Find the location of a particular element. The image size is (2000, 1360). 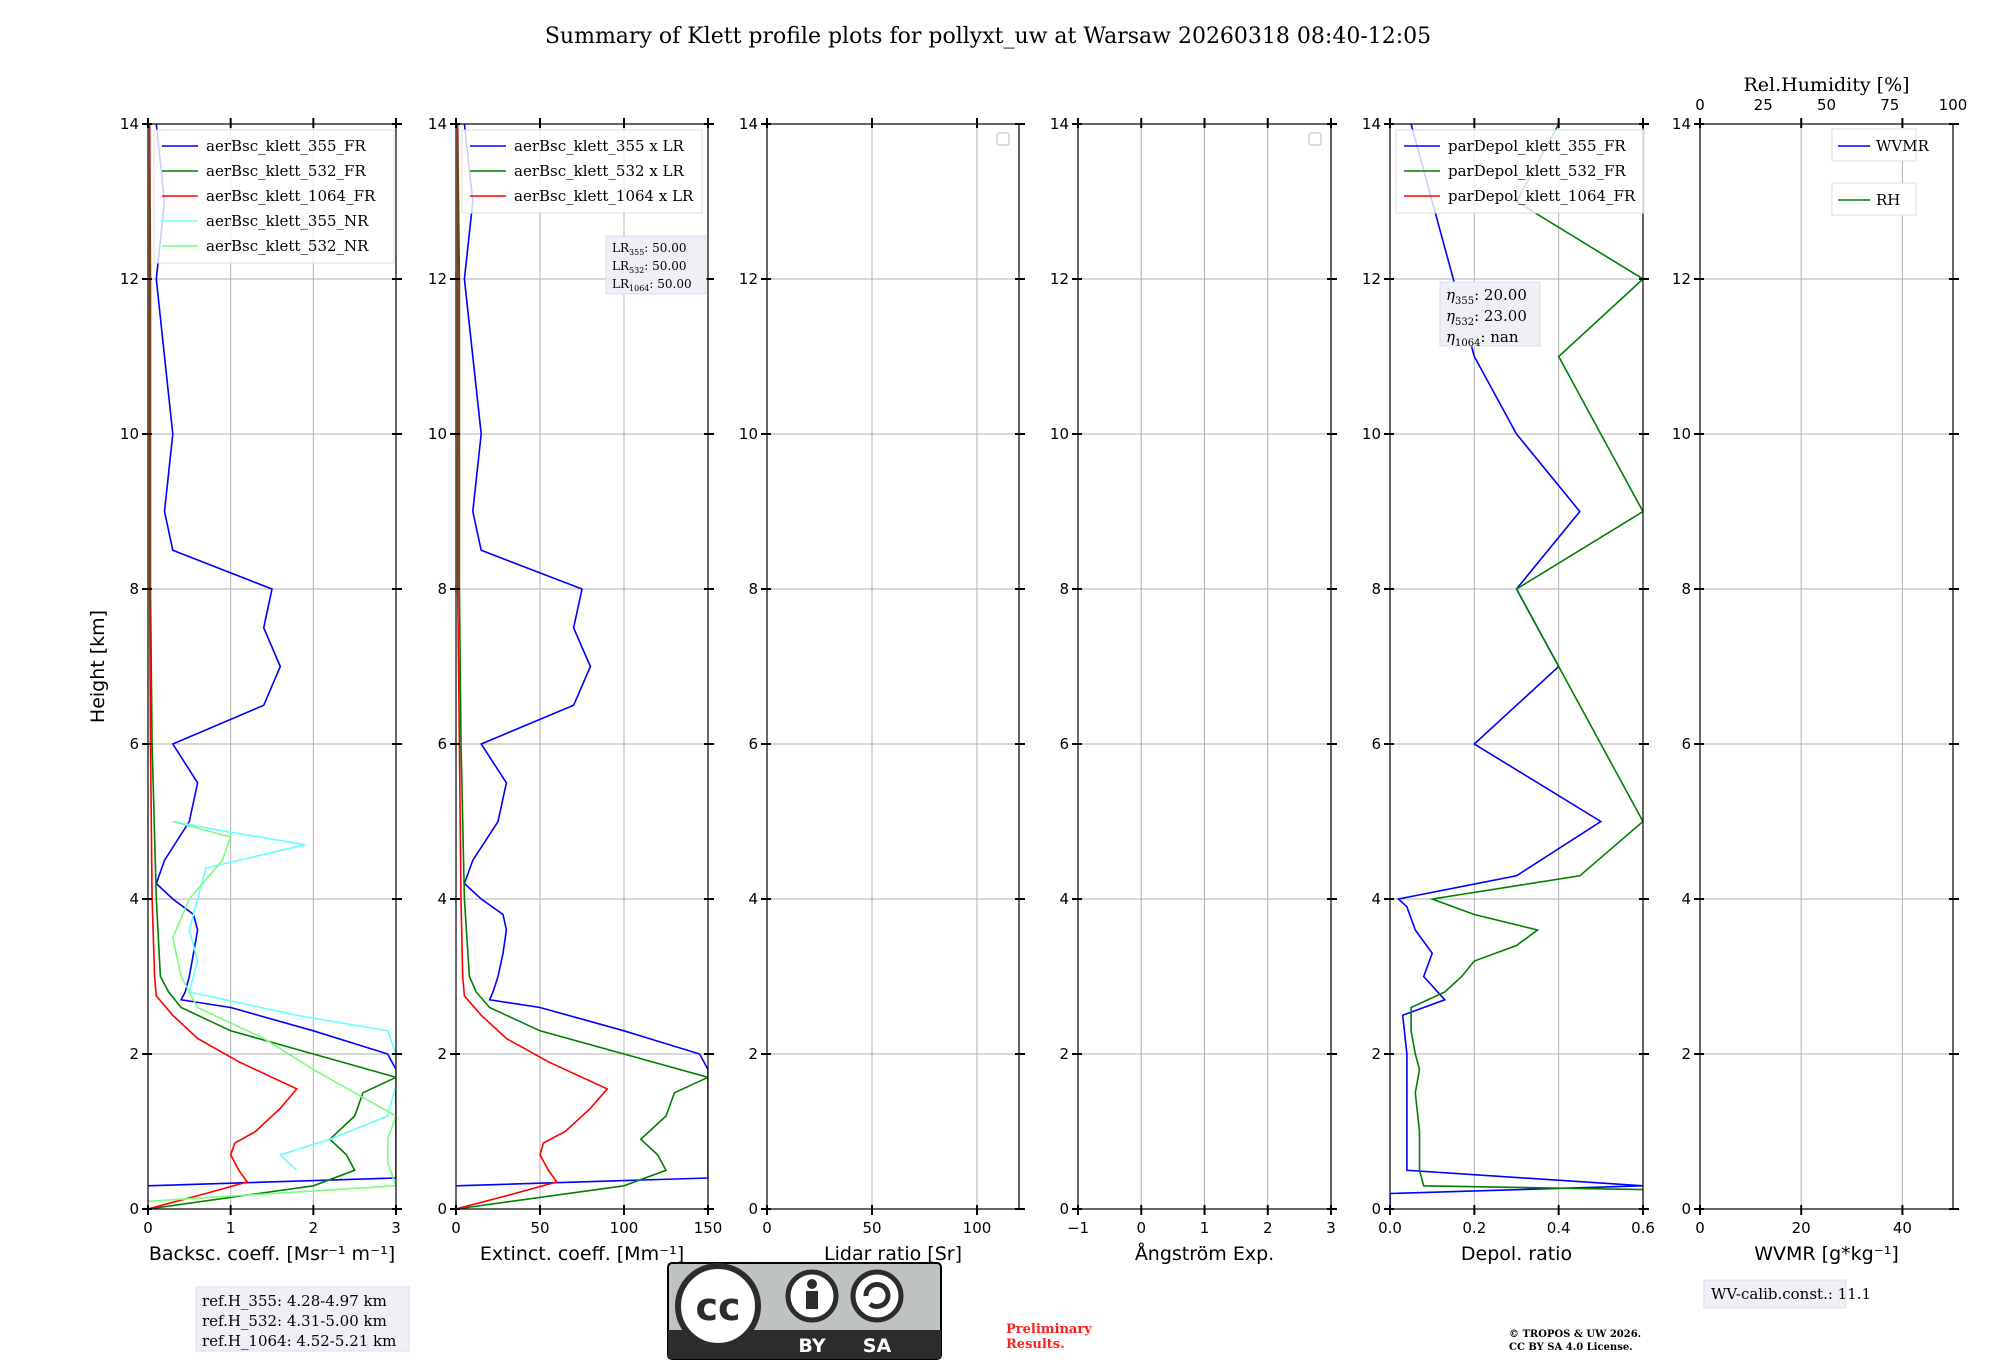

lidar-ratio-text: LR1064: 50.00 is located at coordinates (652, 285).